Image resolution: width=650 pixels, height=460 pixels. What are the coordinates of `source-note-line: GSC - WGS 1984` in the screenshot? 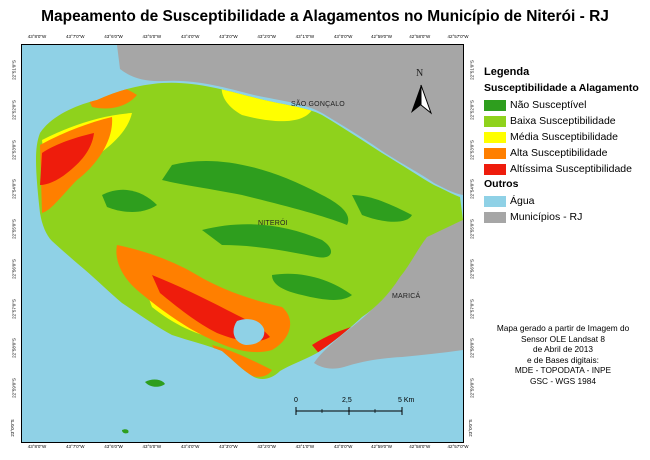 It's located at (563, 380).